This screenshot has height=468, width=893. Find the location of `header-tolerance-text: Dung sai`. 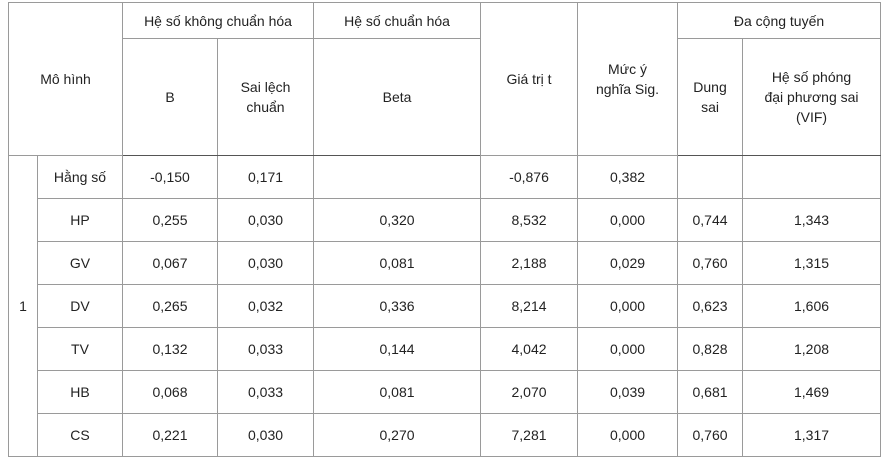

header-tolerance-text: Dung sai is located at coordinates (710, 97).